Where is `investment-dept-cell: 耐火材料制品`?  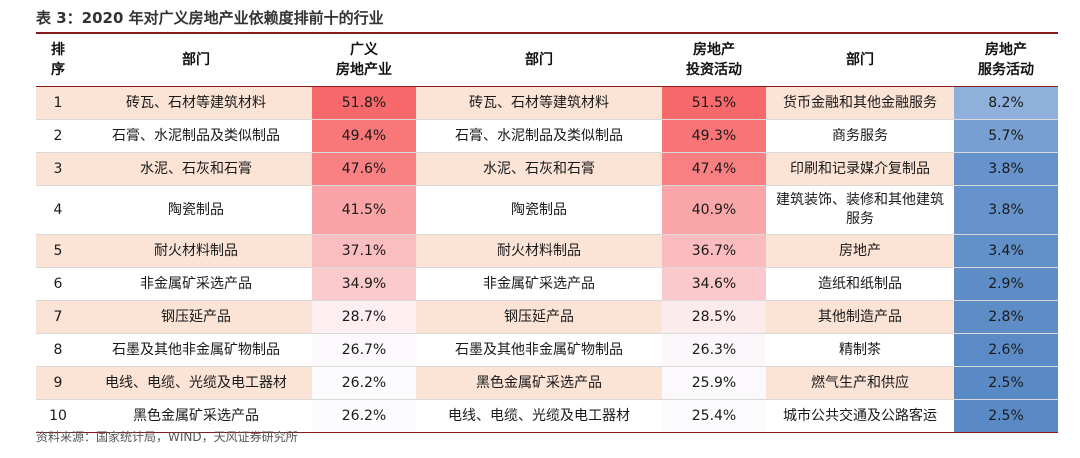
investment-dept-cell: 耐火材料制品 is located at coordinates (539, 251).